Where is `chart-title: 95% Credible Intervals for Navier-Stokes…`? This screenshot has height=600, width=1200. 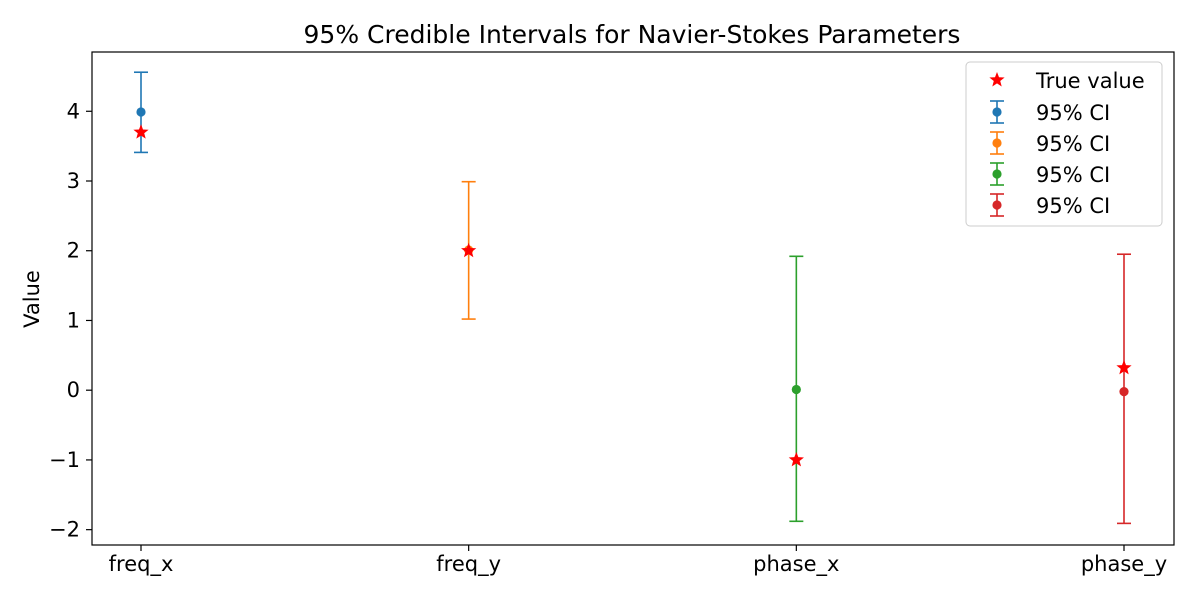
chart-title: 95% Credible Intervals for Navier-Stokes… is located at coordinates (632, 34).